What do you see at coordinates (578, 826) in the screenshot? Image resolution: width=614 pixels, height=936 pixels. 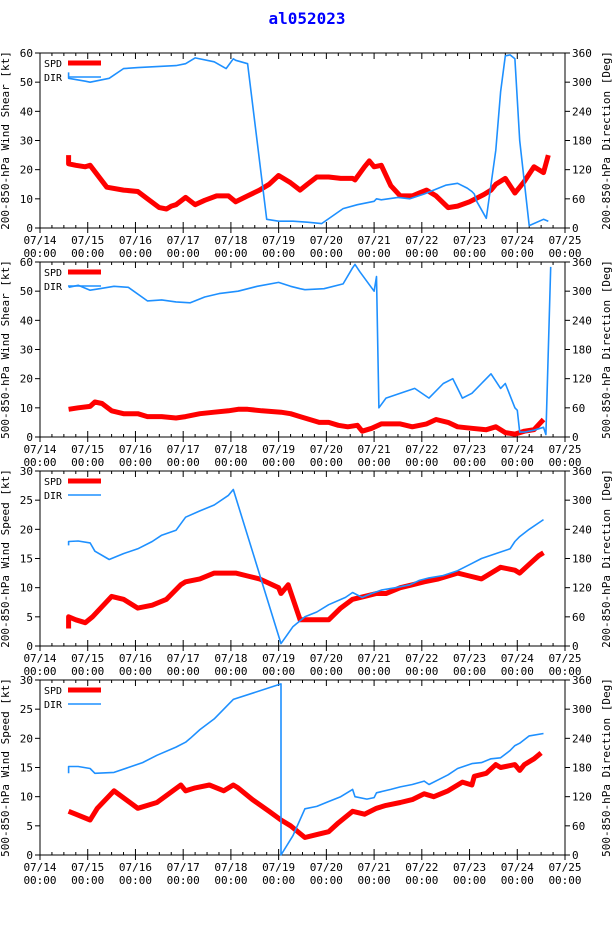 I see `y-right-tick-label: 60` at bounding box center [578, 826].